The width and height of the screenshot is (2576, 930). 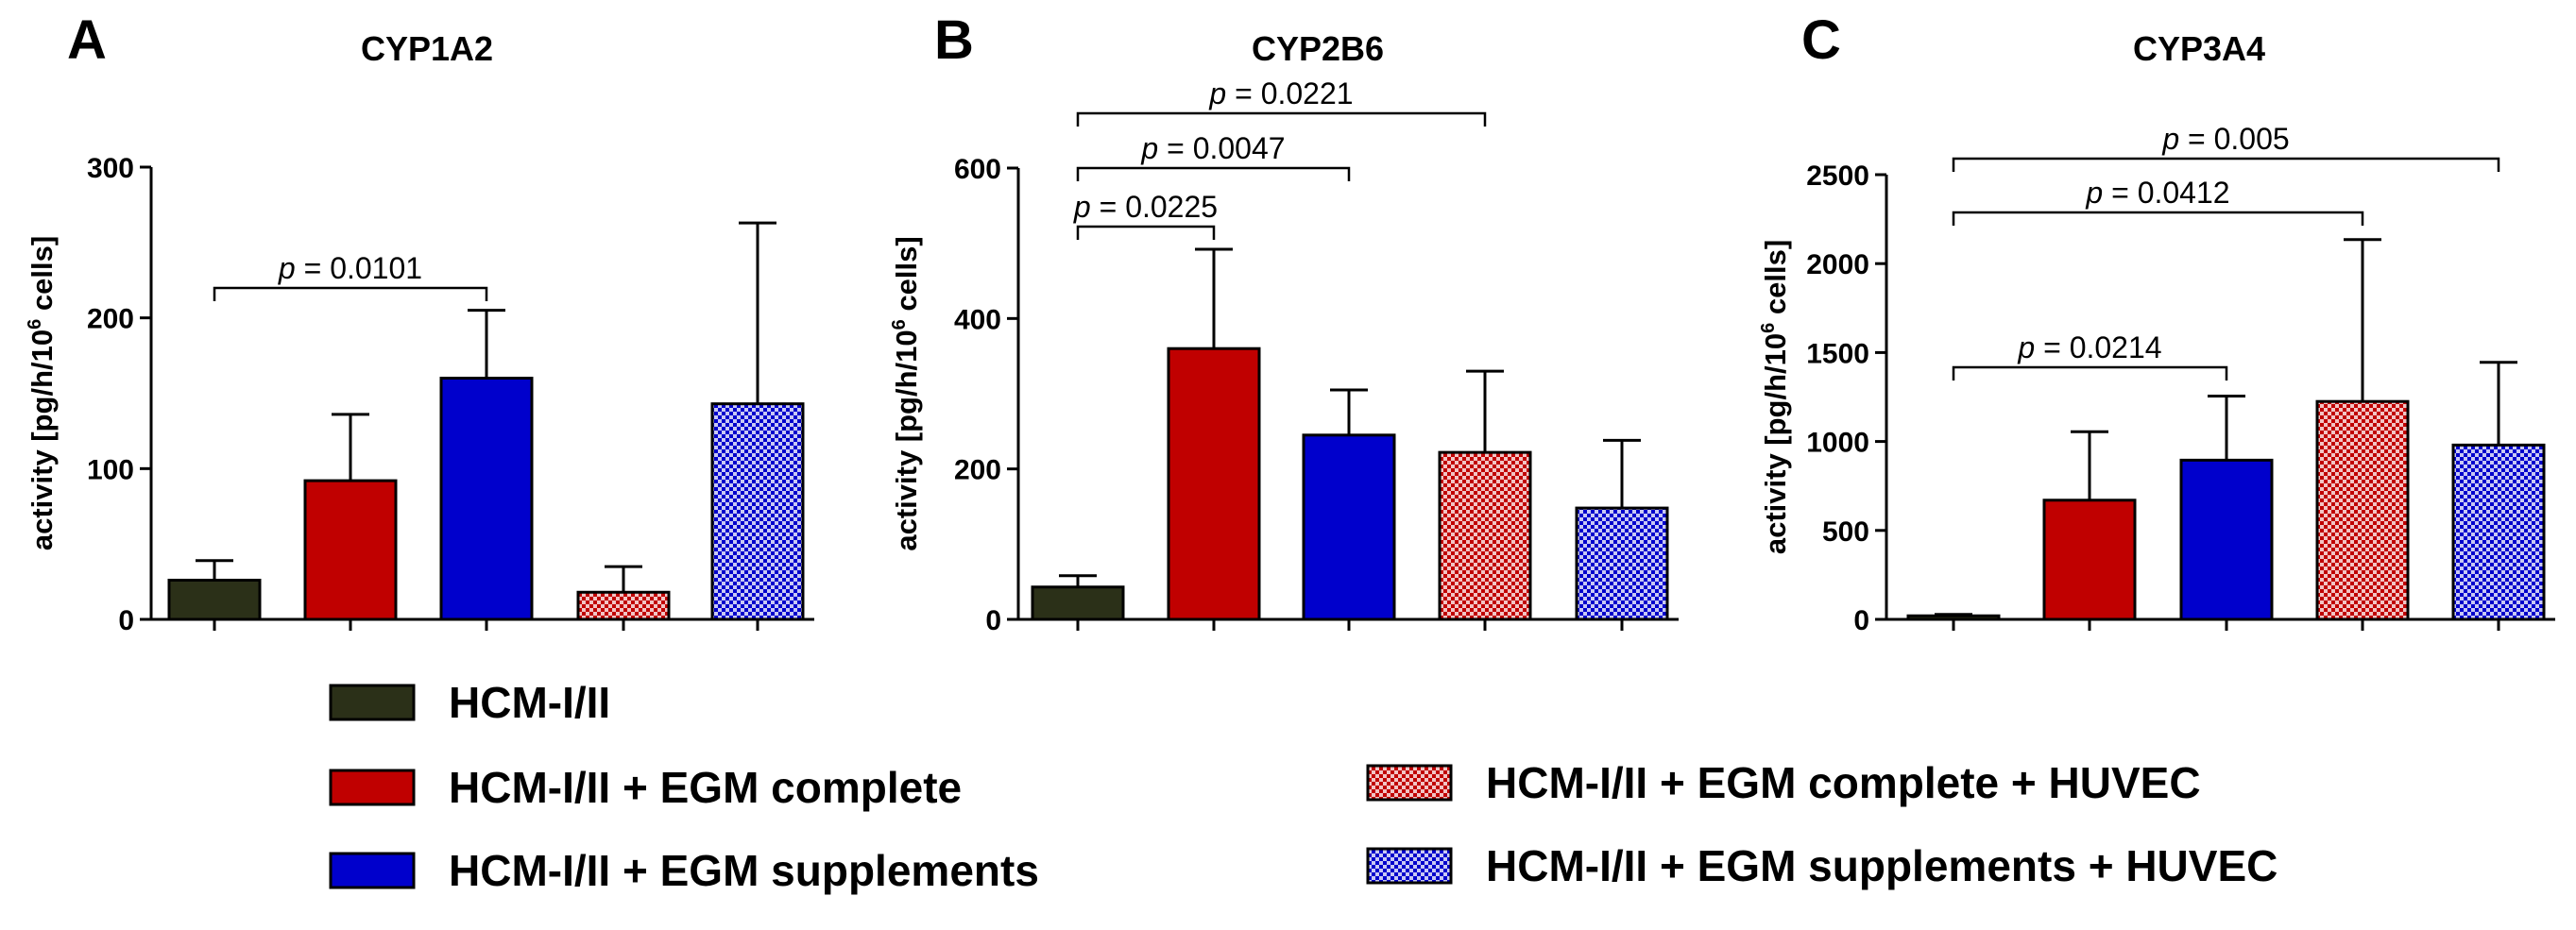 I want to click on p-value-label: p = 0.0221, so click(x=1280, y=93).